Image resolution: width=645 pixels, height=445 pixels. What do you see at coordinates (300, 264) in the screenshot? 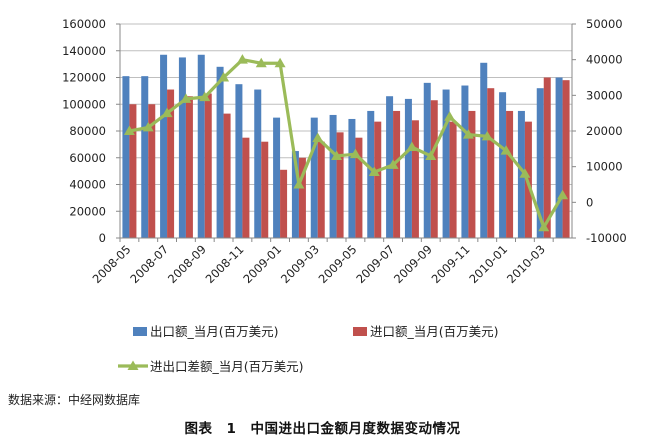
I see `x-tick-label: 2009-03` at bounding box center [300, 264].